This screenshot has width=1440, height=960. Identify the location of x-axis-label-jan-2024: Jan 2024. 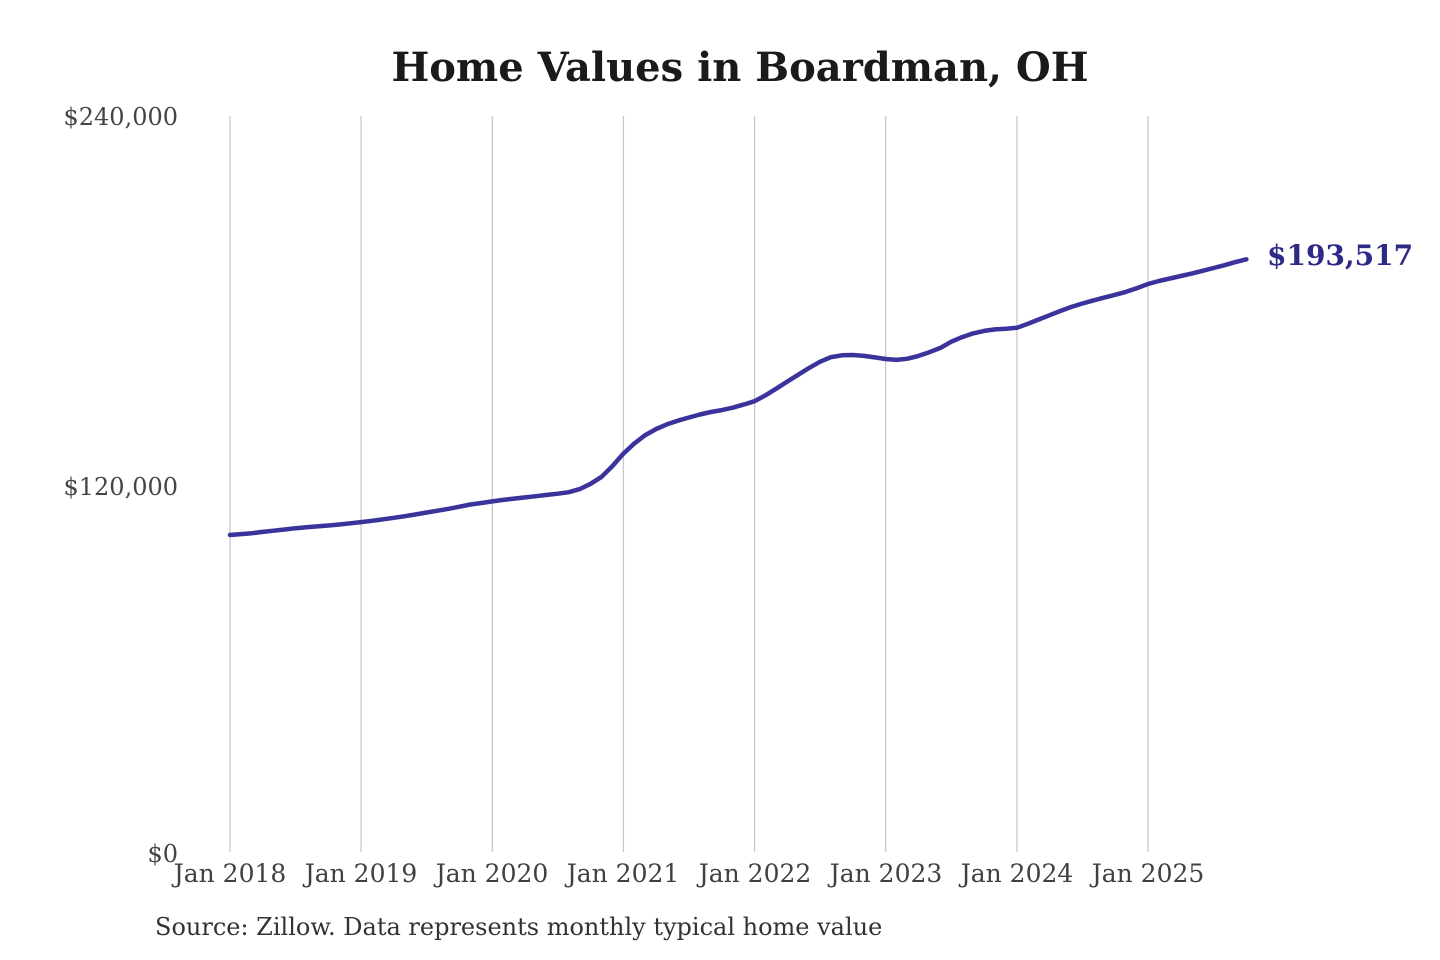
(1017, 873).